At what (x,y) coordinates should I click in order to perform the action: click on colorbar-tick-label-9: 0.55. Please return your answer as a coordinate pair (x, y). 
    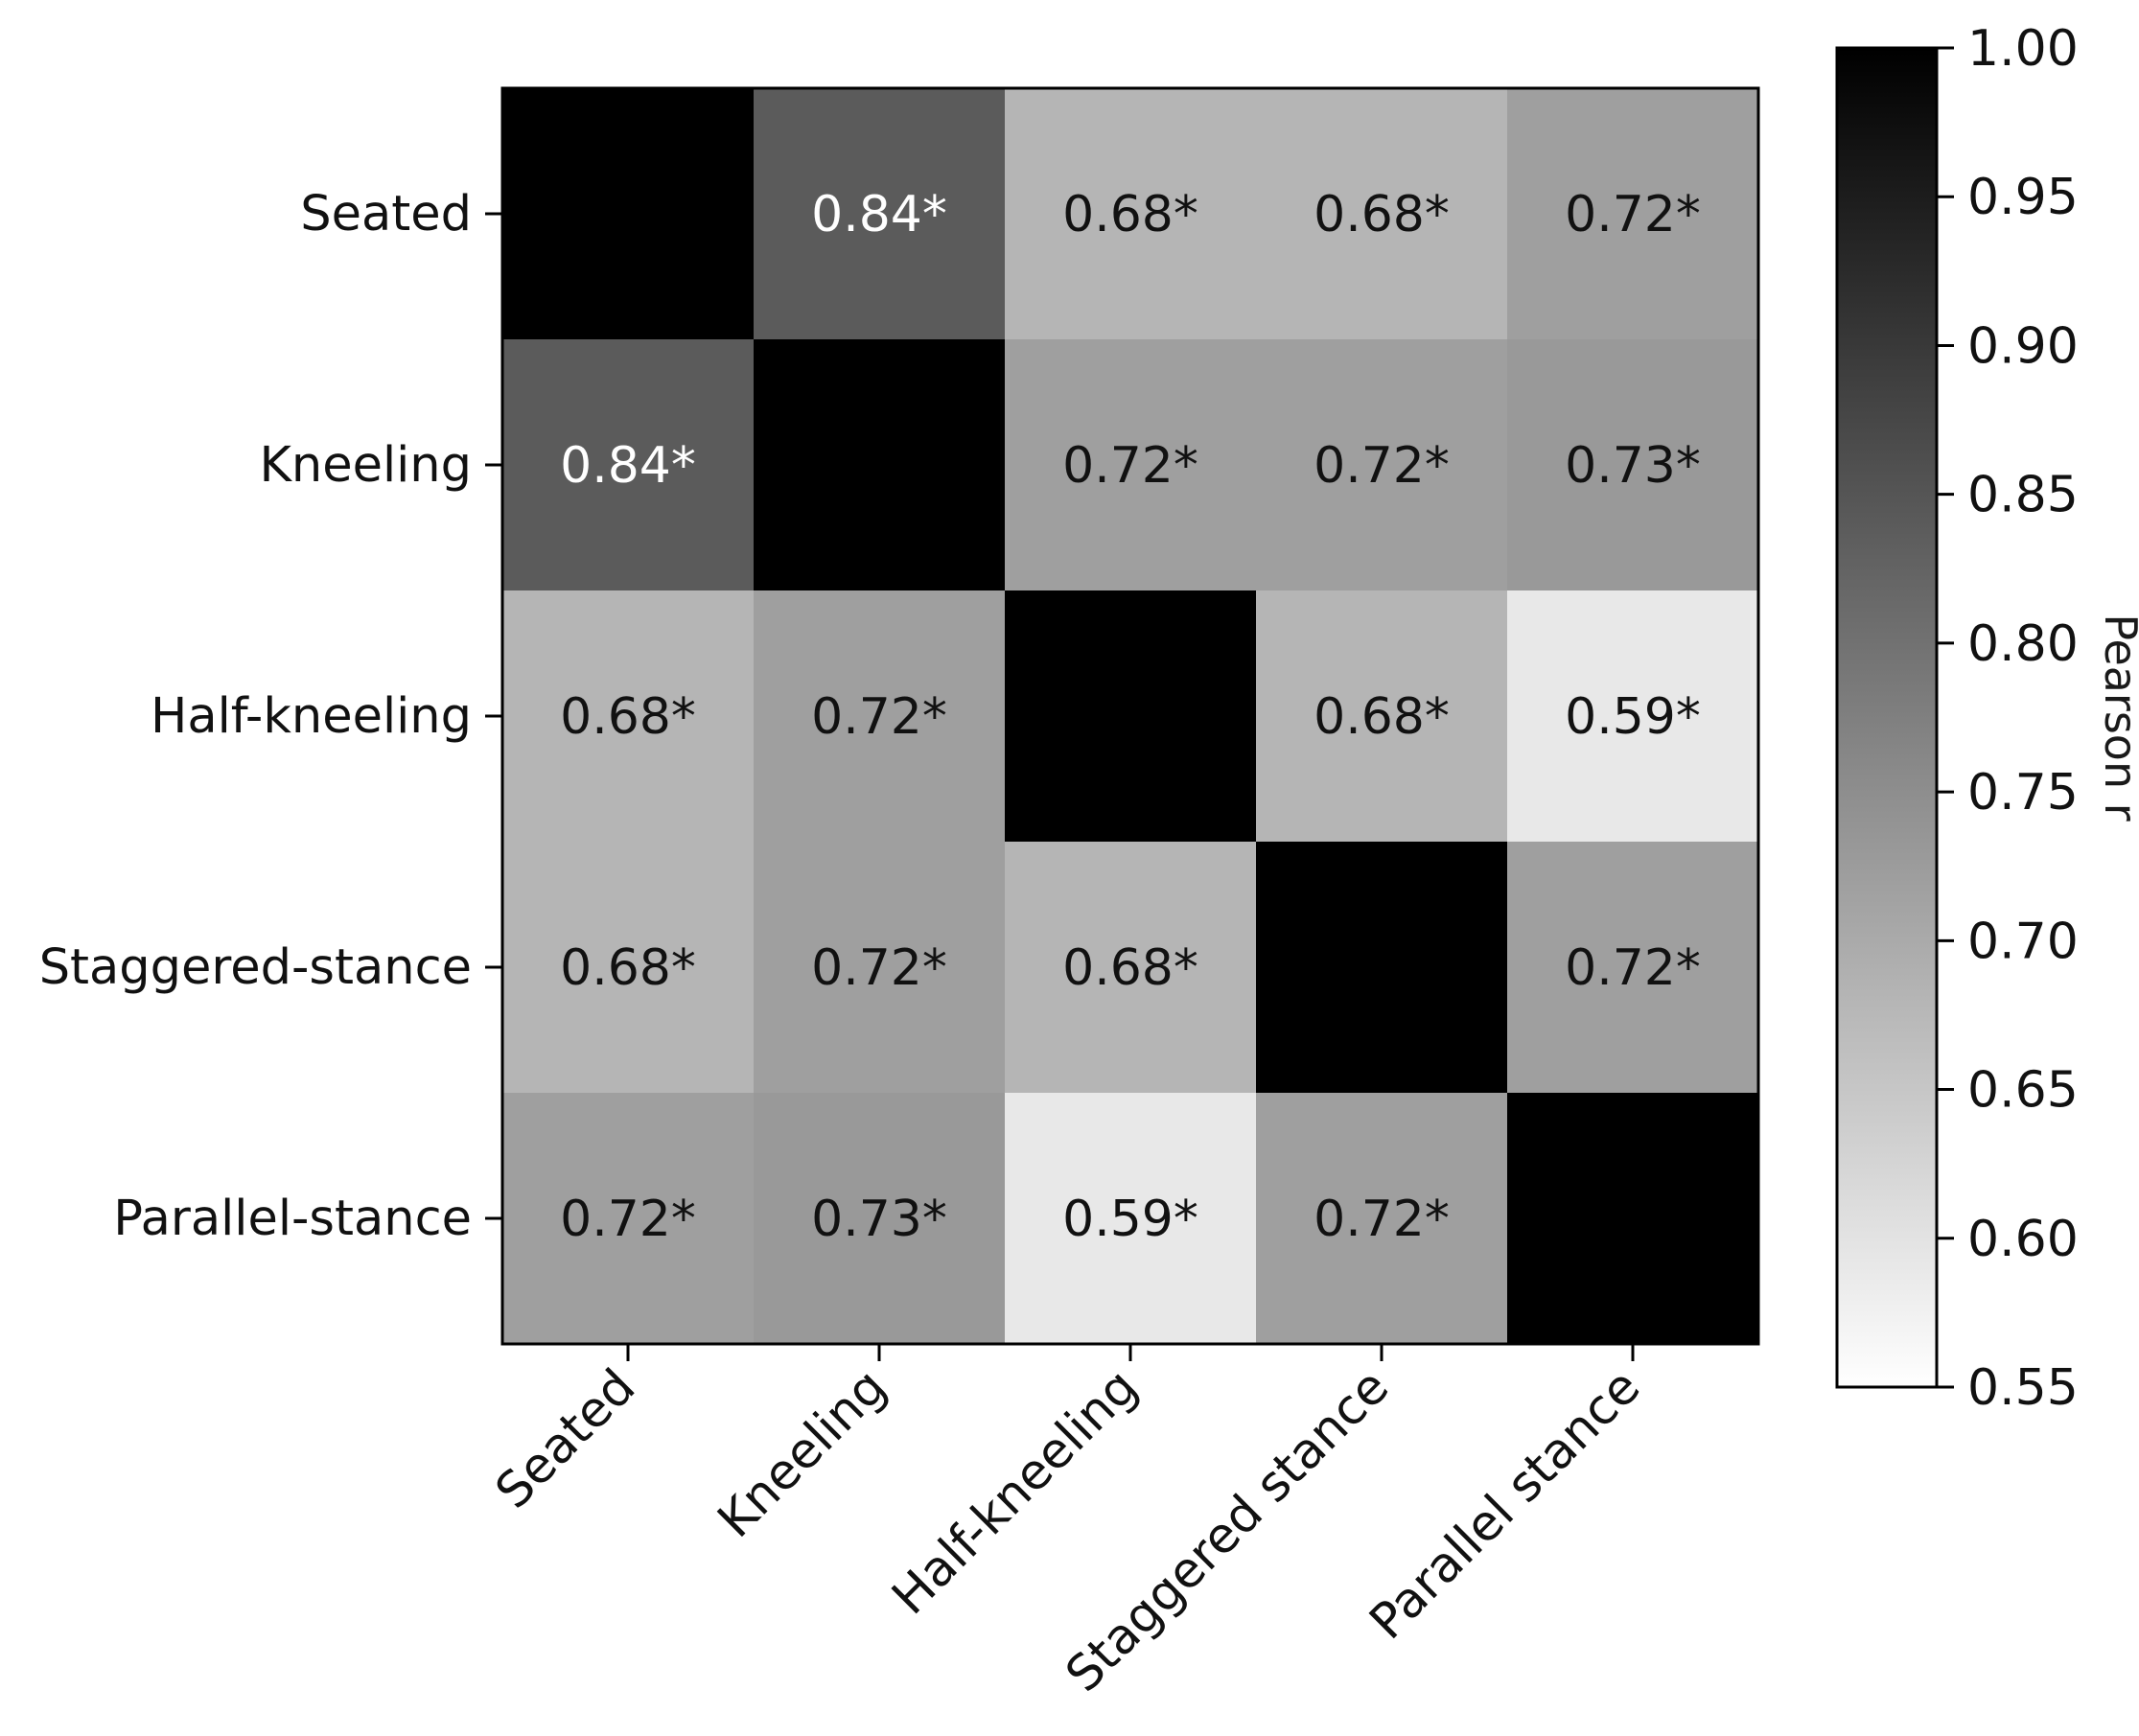
    Looking at the image, I should click on (2023, 1388).